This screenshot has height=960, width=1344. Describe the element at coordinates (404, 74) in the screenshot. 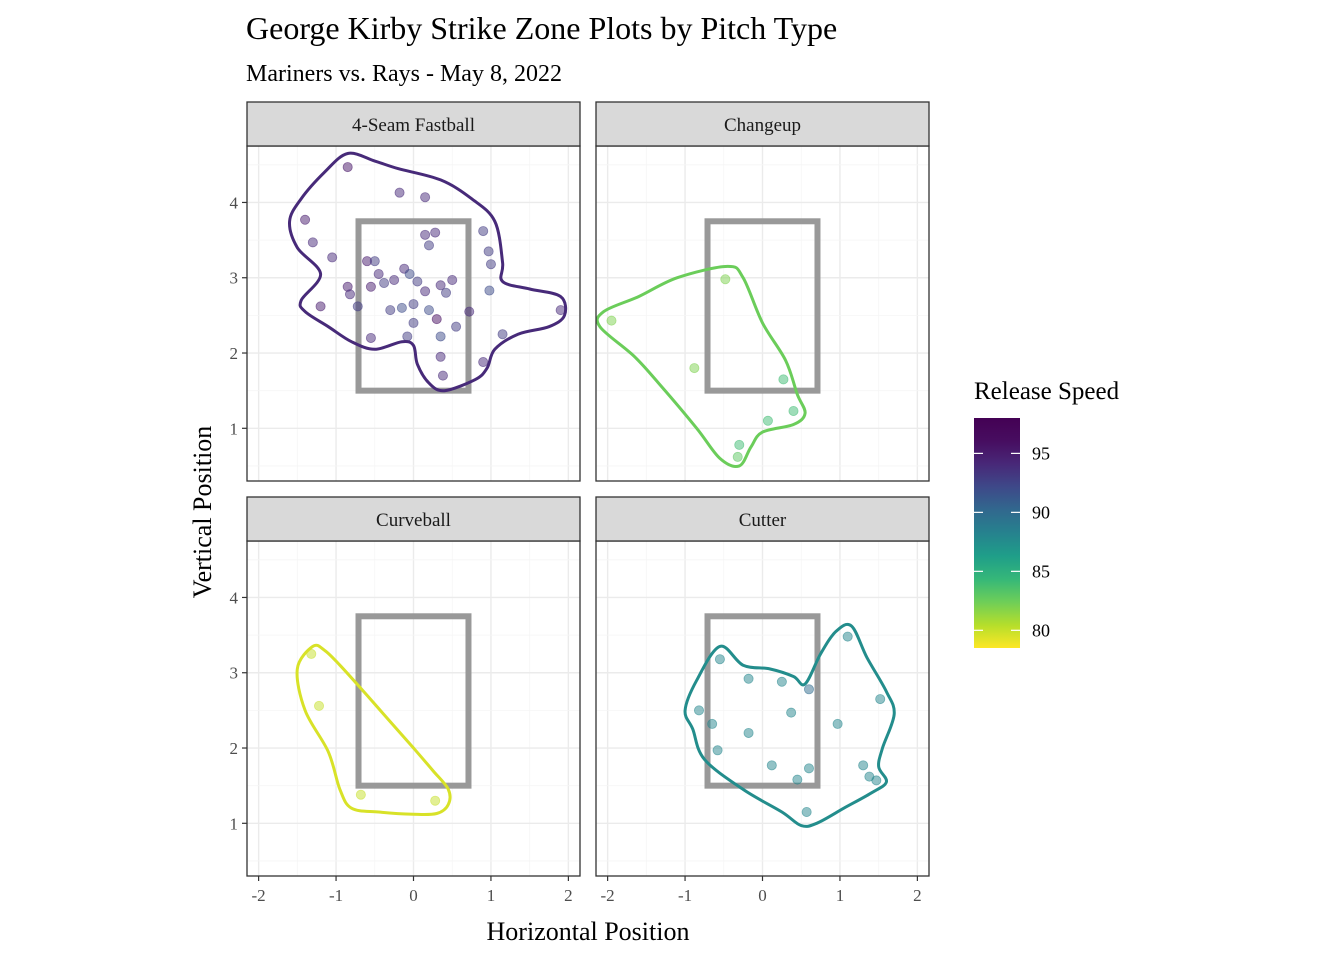

I see `chart-subtitle: Mariners vs. Rays - May 8, 2022` at that location.